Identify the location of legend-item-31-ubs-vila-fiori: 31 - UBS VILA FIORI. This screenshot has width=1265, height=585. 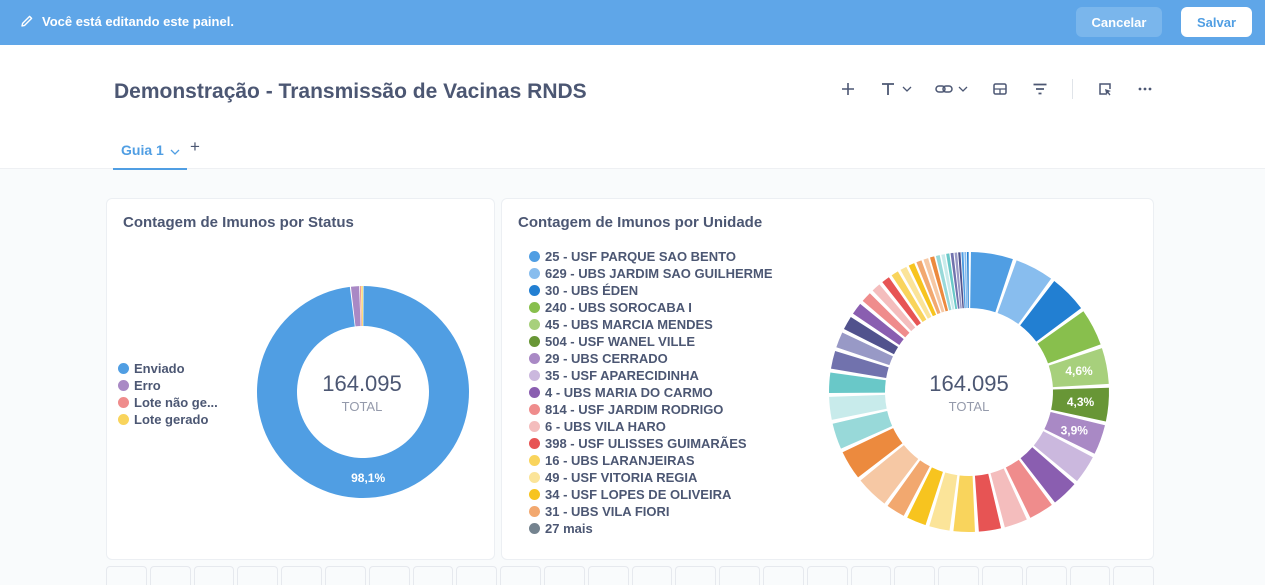
(651, 511).